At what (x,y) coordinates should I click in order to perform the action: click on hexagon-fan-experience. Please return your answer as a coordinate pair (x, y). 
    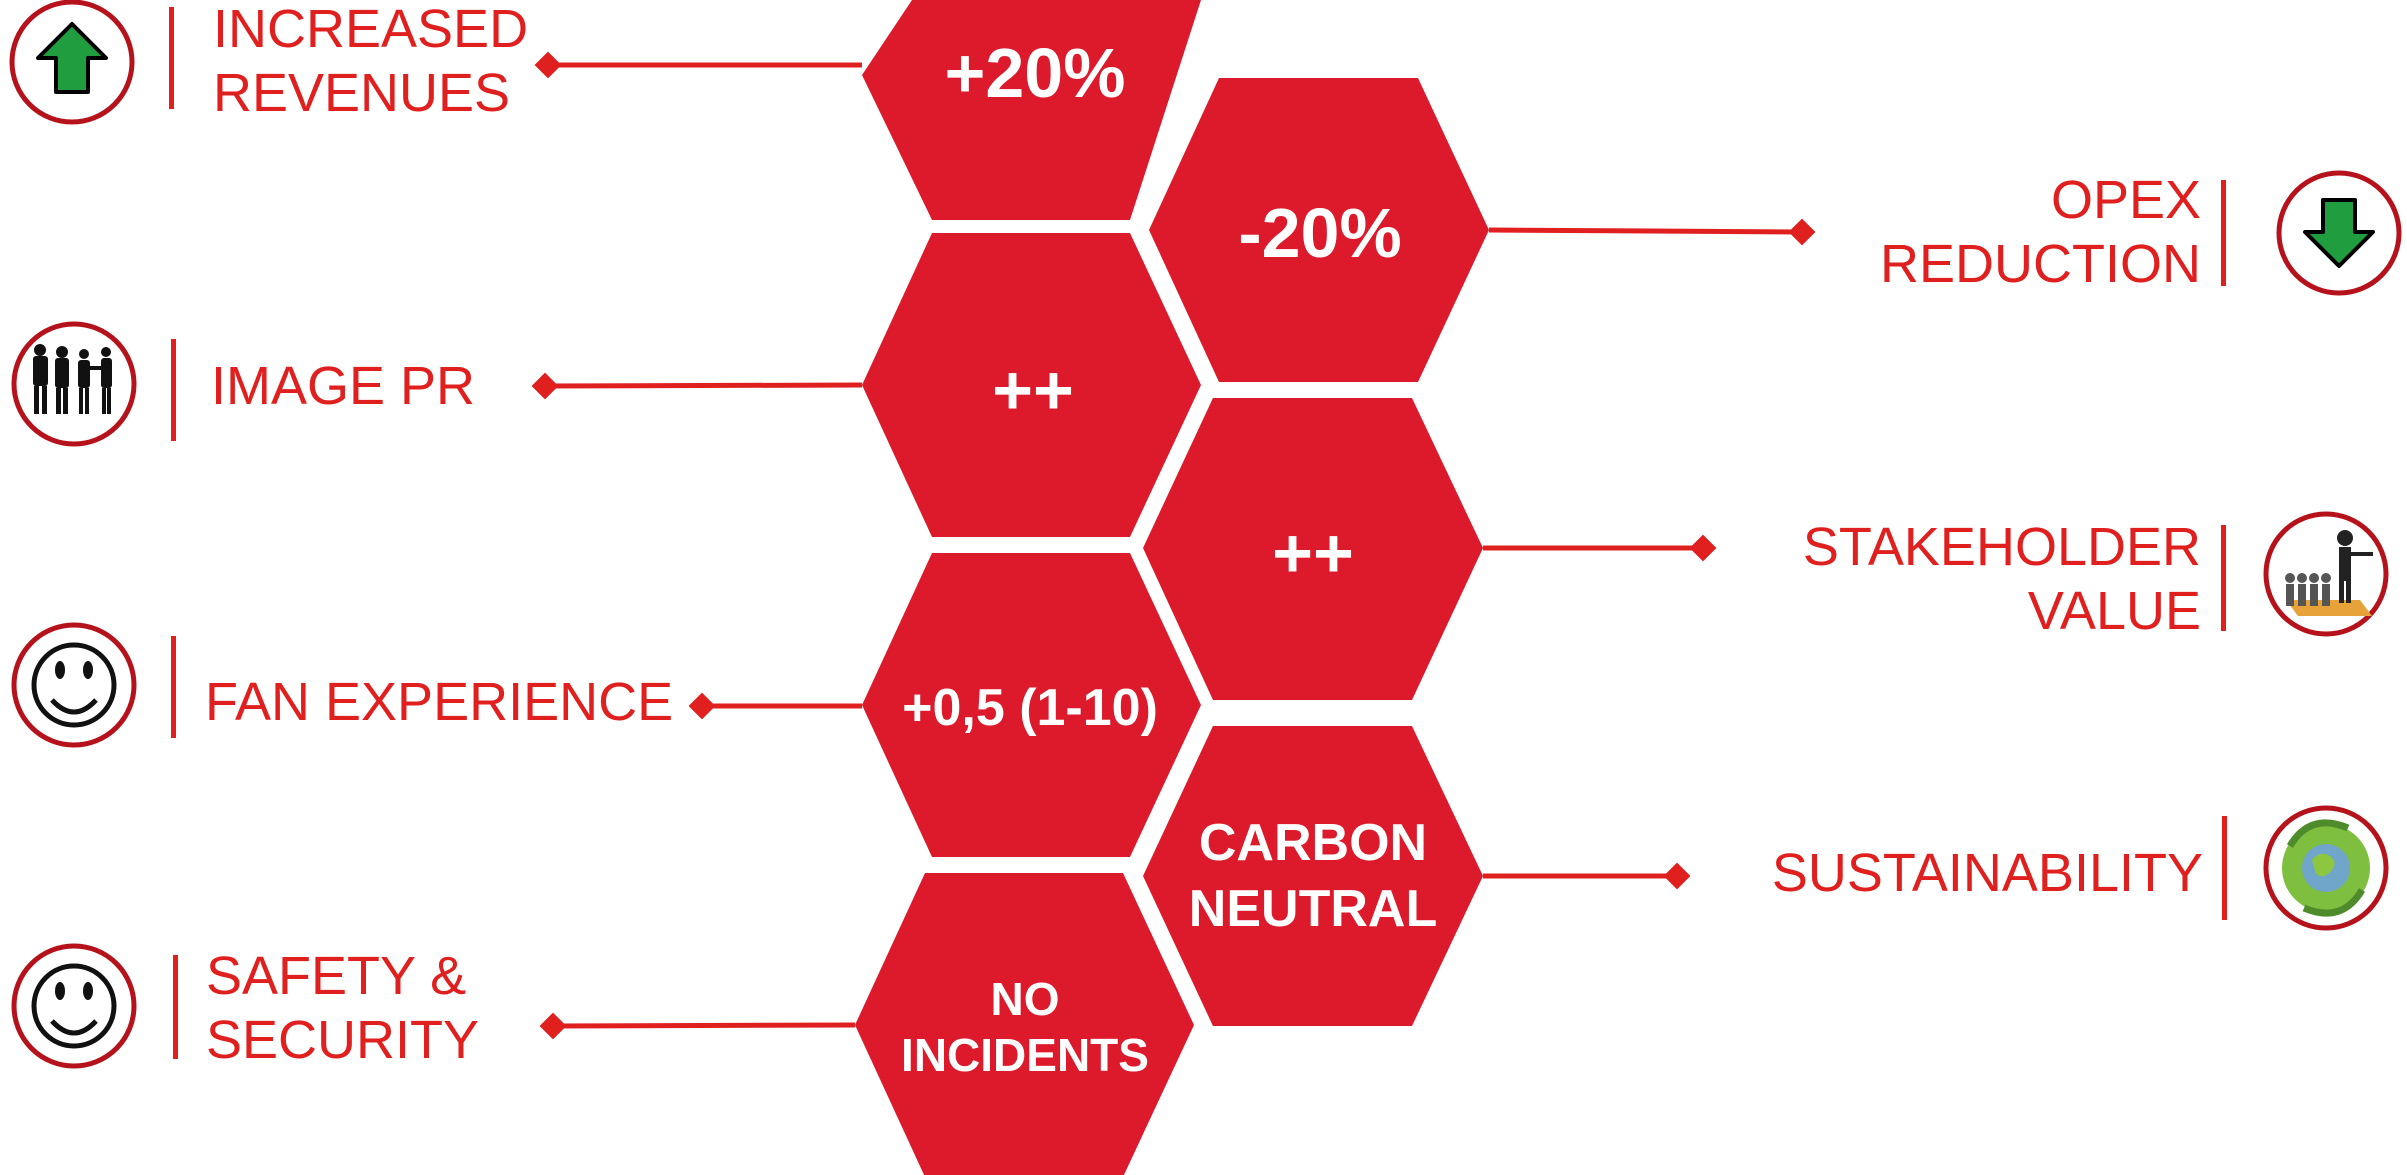
    Looking at the image, I should click on (1031, 705).